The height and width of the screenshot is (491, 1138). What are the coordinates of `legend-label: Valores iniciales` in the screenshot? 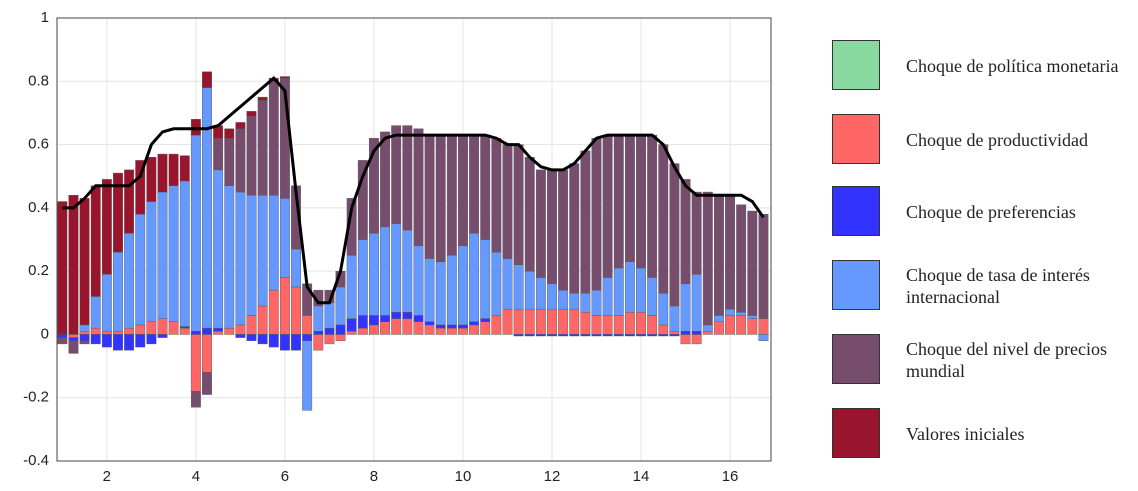 It's located at (965, 434).